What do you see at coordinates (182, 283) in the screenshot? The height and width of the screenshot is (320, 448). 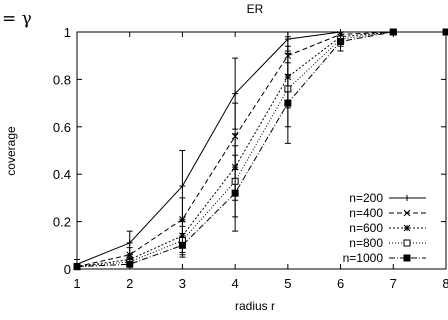 I see `x-tick-label: 3` at bounding box center [182, 283].